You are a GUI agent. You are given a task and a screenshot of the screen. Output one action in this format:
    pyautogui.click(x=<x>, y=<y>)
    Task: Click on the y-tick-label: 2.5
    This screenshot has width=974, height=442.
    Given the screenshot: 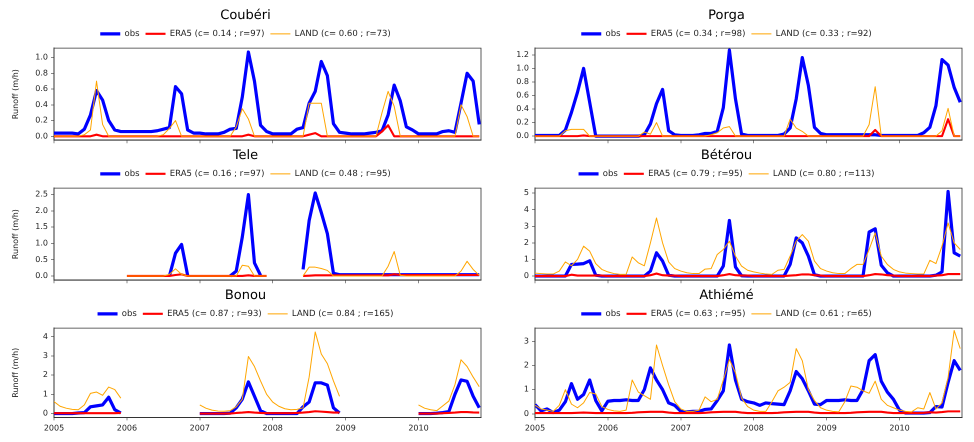 What is the action you would take?
    pyautogui.click(x=41, y=194)
    